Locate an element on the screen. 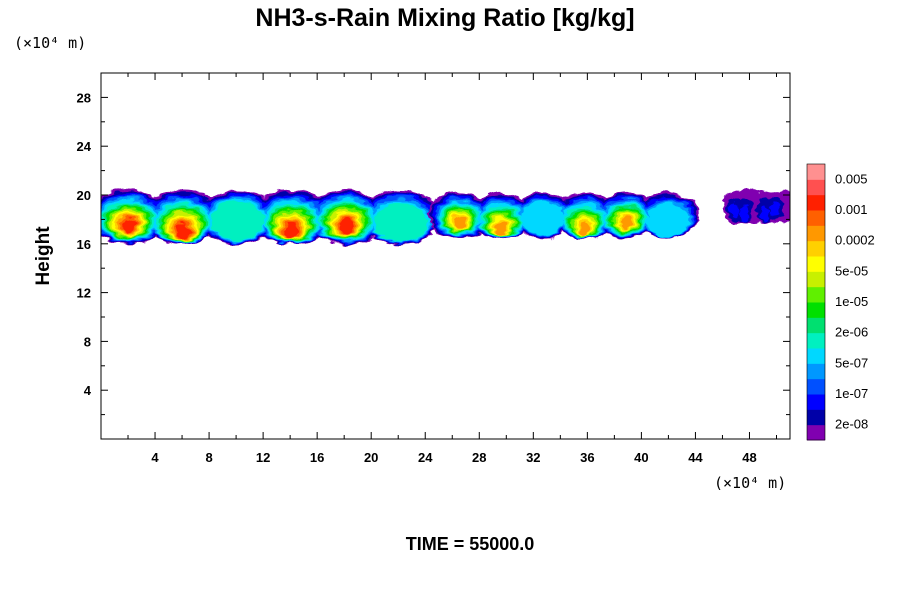 The height and width of the screenshot is (600, 900). y-tick-label: 24 is located at coordinates (84, 146).